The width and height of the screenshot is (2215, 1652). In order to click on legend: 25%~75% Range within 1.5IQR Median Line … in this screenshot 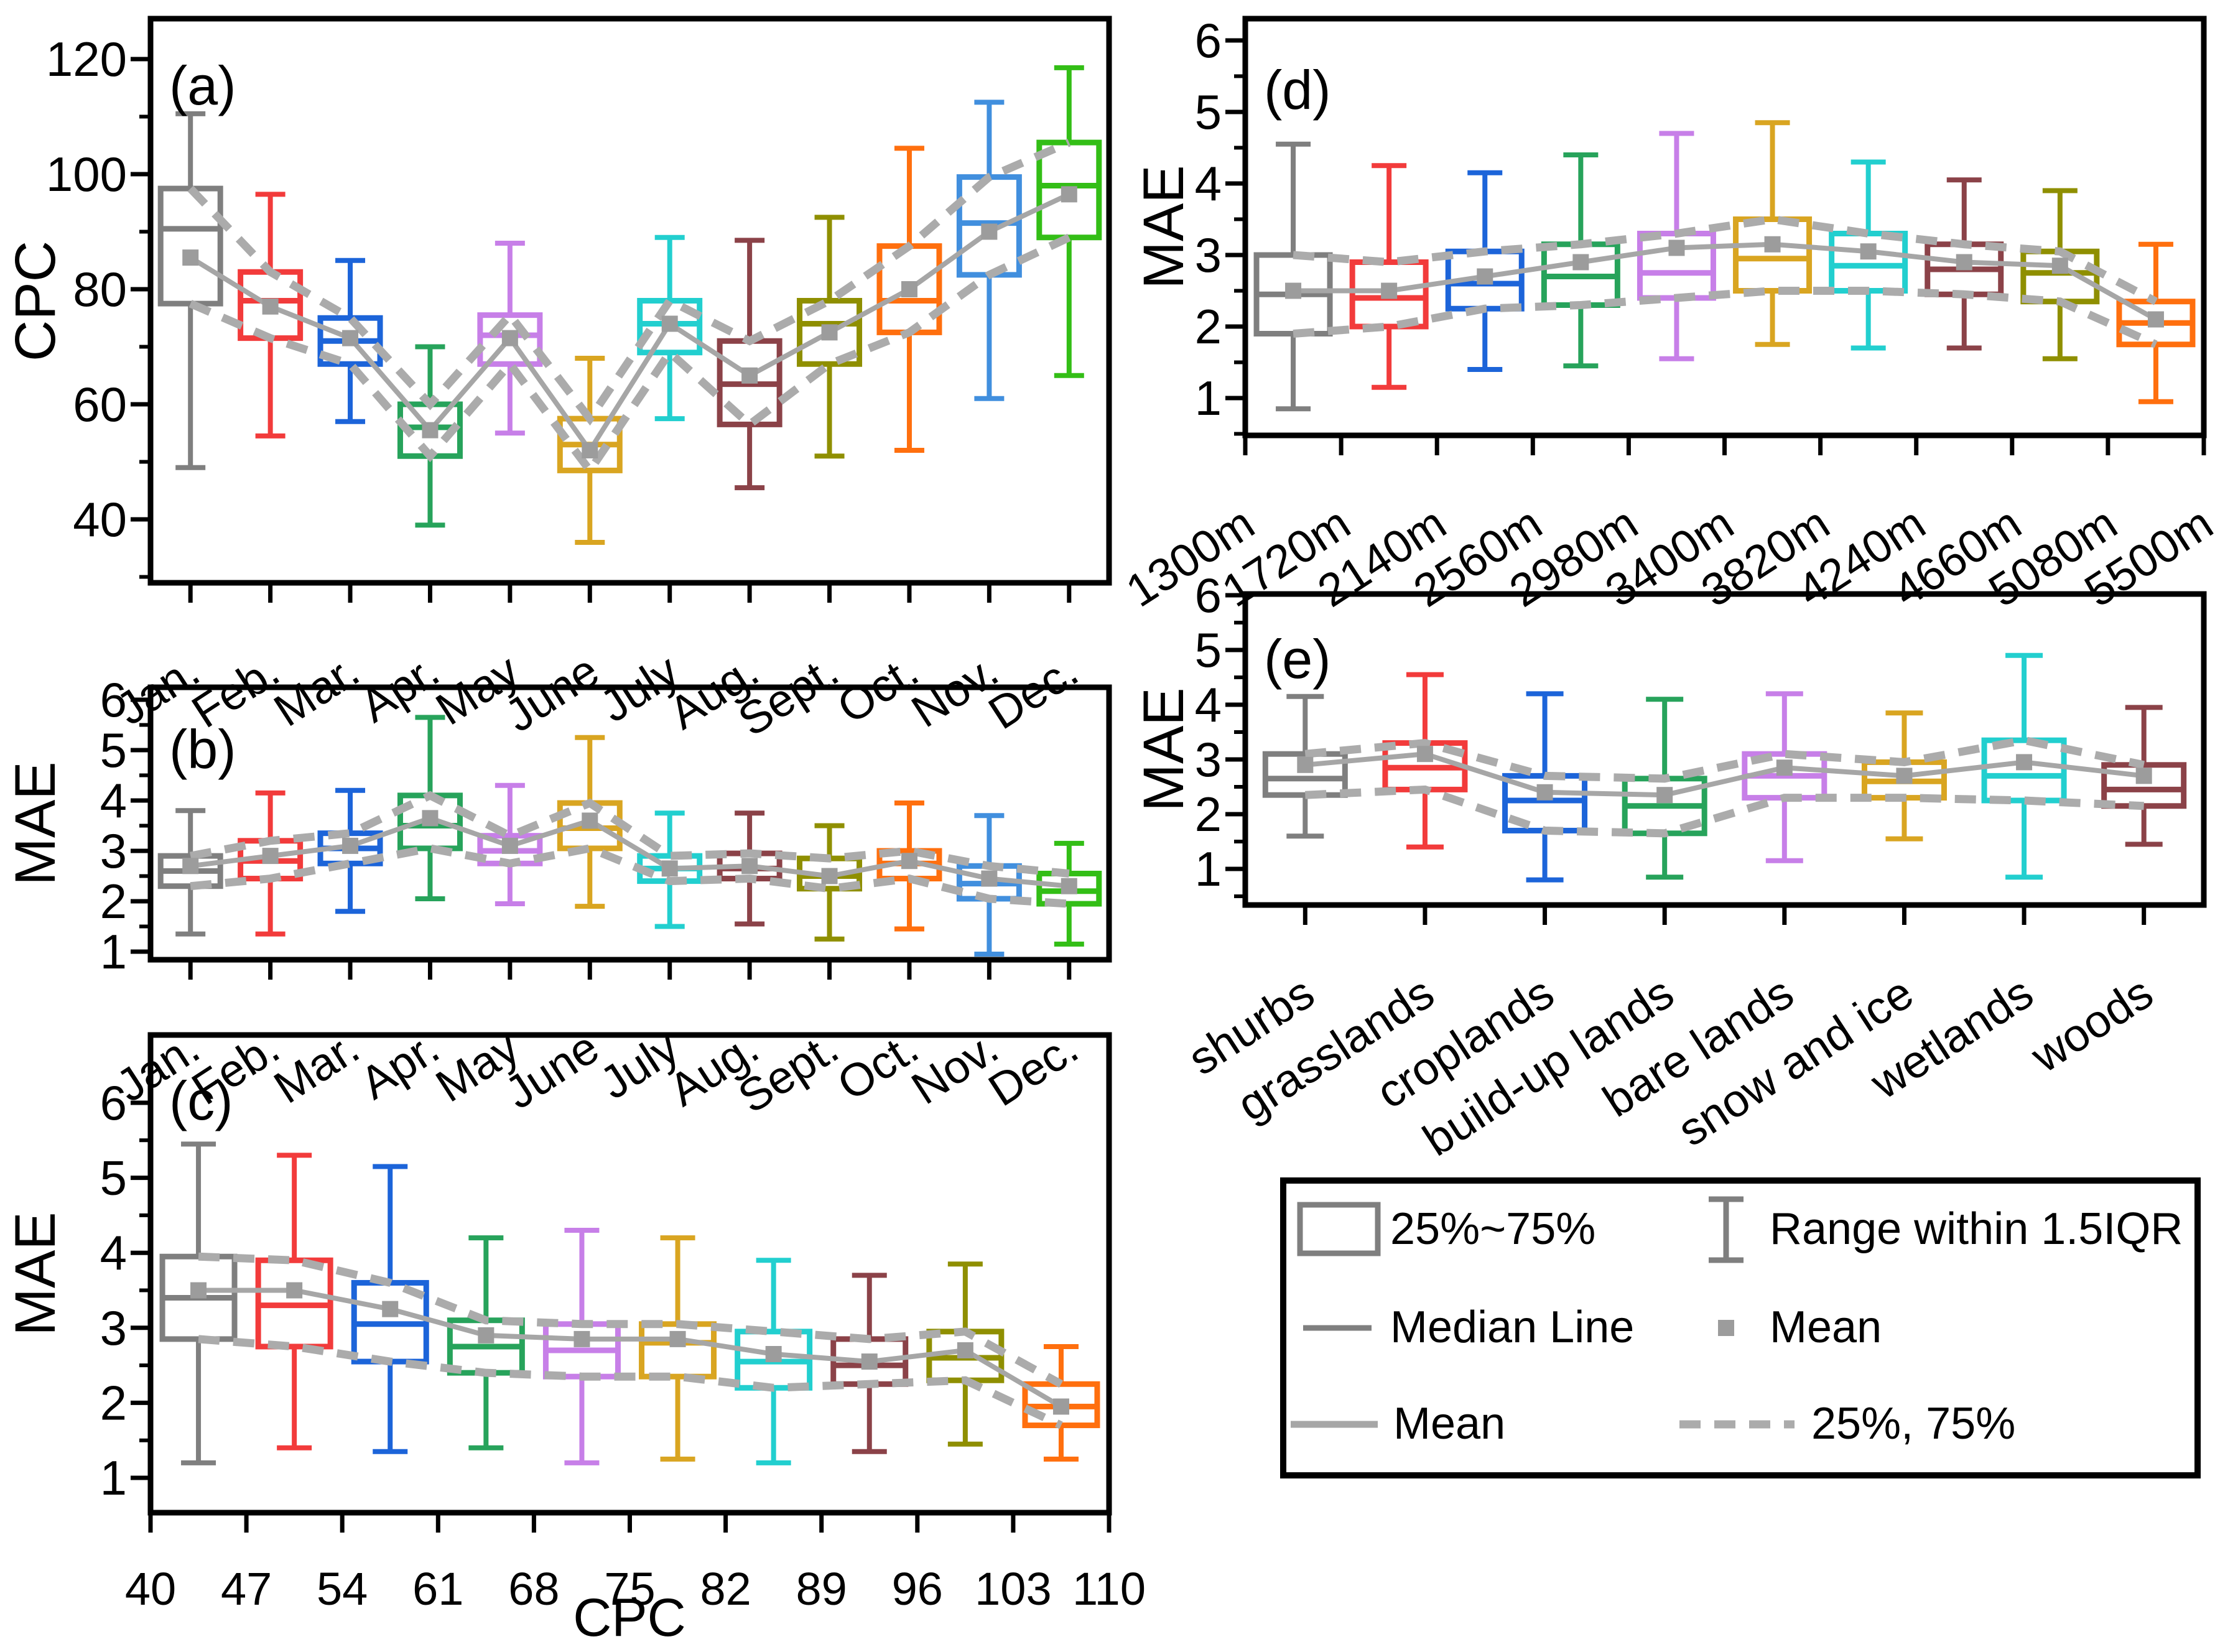, I will do `click(1740, 1327)`.